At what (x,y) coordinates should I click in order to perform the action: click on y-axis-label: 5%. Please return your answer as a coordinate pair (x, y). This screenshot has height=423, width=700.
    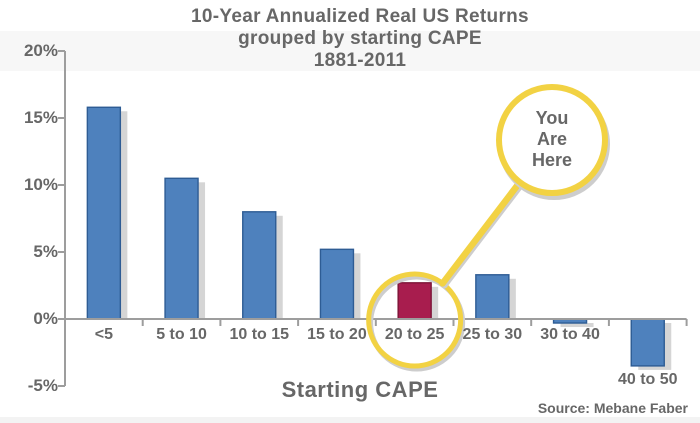
    Looking at the image, I should click on (45, 251).